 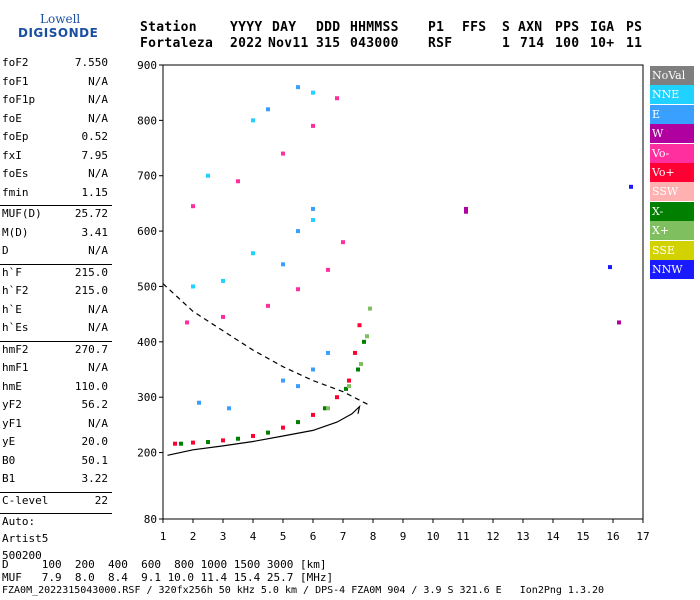 What do you see at coordinates (12, 272) in the screenshot?
I see `param-key: h`F` at bounding box center [12, 272].